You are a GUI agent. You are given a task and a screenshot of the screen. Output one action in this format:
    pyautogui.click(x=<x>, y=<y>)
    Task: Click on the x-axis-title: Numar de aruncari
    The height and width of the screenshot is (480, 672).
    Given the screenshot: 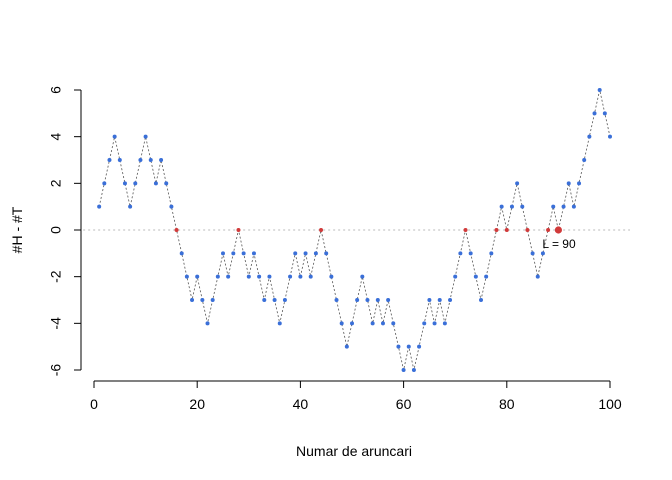 What is the action you would take?
    pyautogui.click(x=354, y=451)
    